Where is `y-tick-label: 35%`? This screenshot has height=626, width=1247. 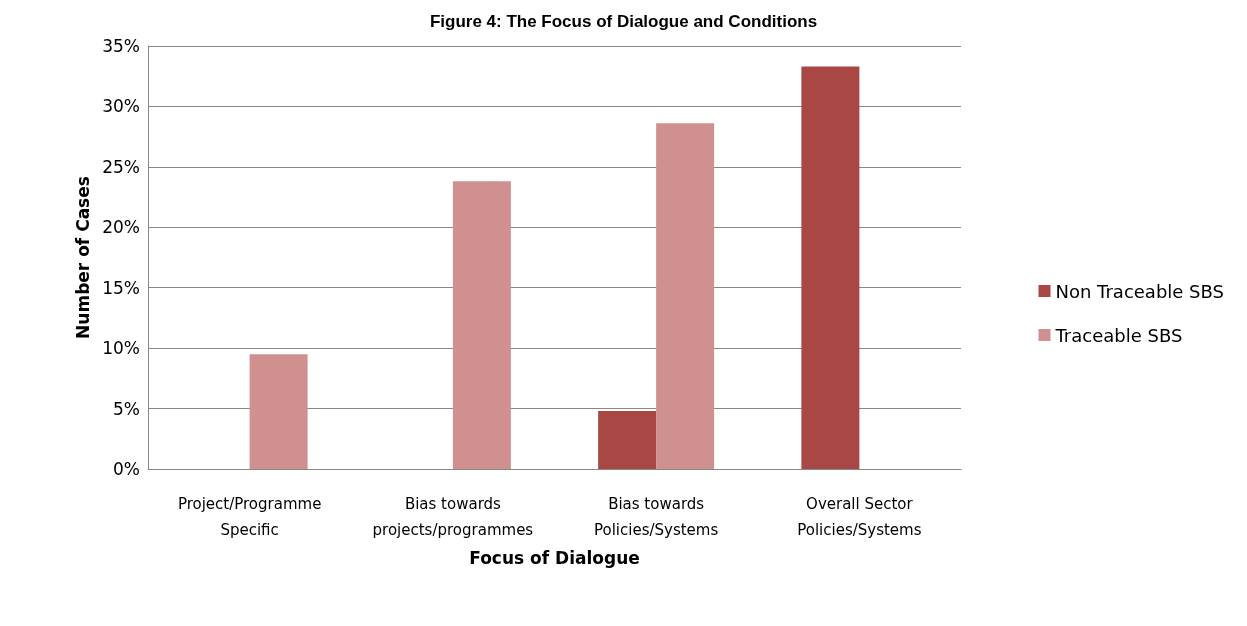
y-tick-label: 35% is located at coordinates (121, 46).